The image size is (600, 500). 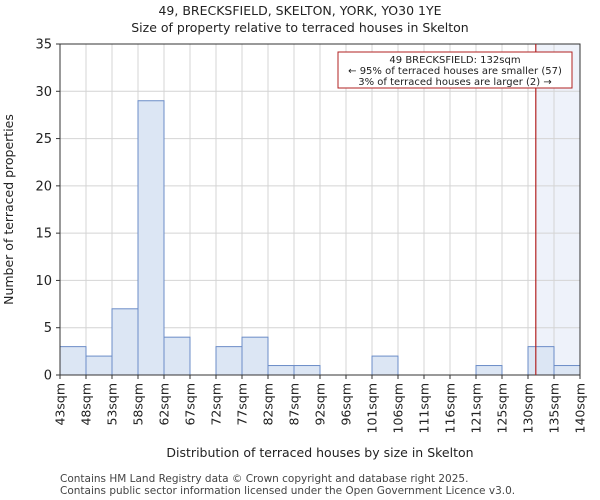 What do you see at coordinates (554, 408) in the screenshot?
I see `x-tick-label: 135sqm` at bounding box center [554, 408].